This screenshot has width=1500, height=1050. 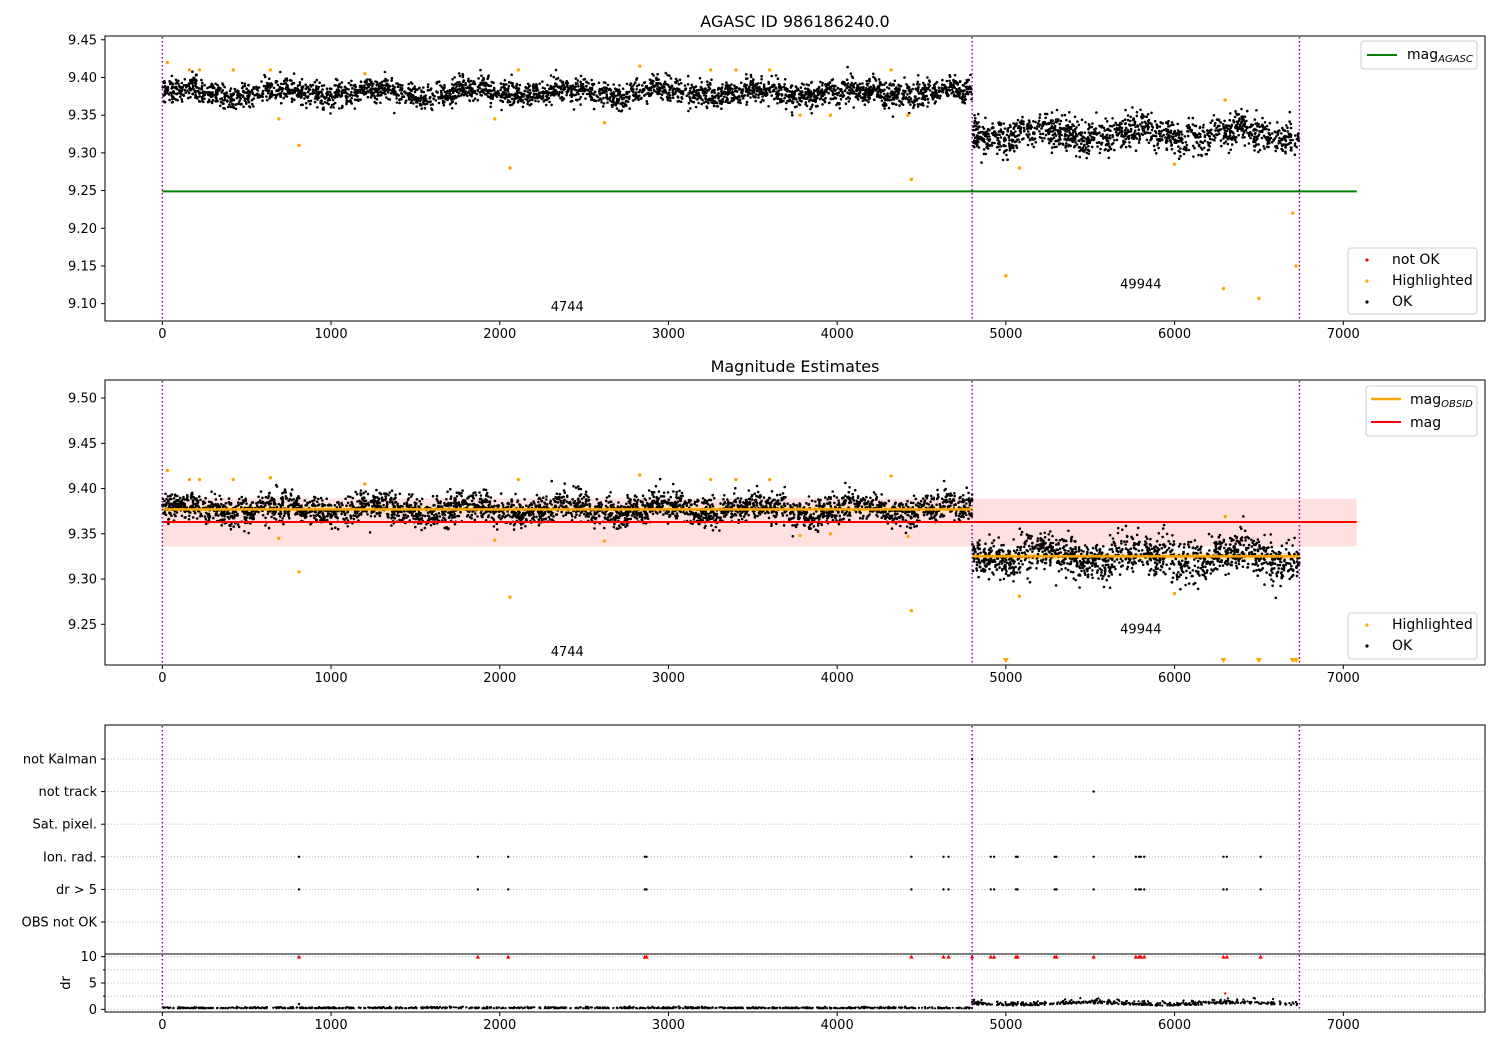 What do you see at coordinates (82, 625) in the screenshot?
I see `y-tick-label: 9.25` at bounding box center [82, 625].